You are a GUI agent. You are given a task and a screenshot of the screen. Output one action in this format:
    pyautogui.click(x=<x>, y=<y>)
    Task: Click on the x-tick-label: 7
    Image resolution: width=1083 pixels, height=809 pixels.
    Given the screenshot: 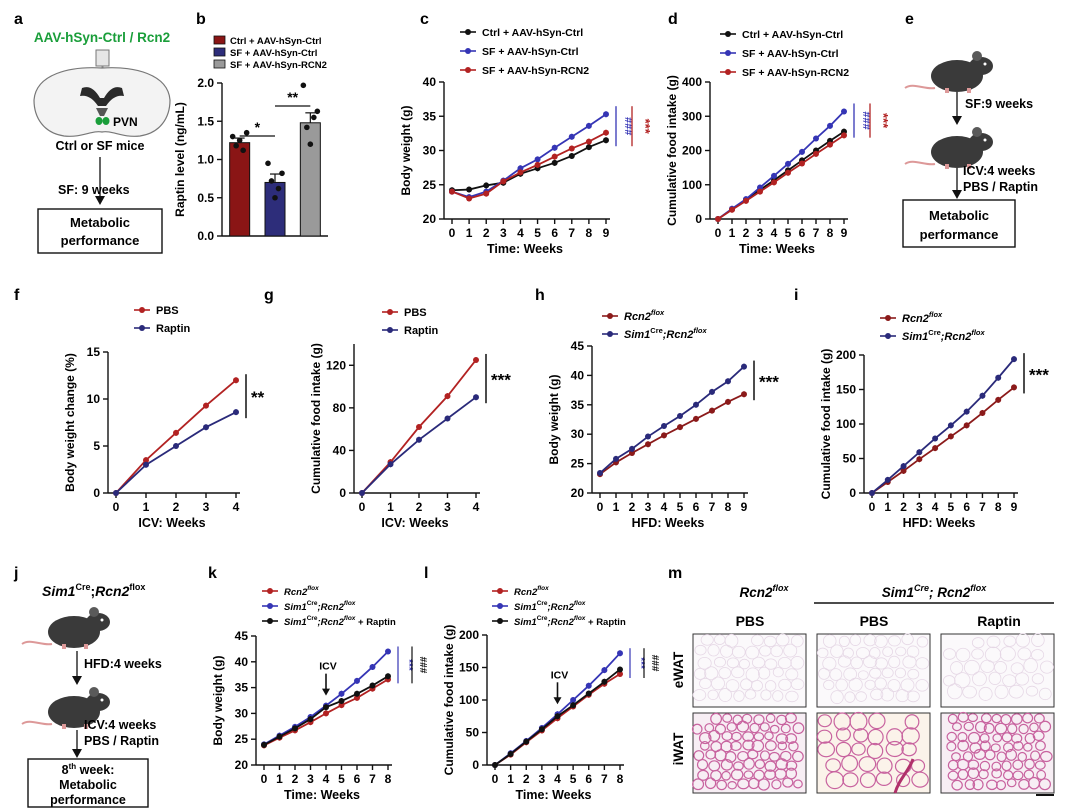 What is the action you would take?
    pyautogui.click(x=571, y=233)
    